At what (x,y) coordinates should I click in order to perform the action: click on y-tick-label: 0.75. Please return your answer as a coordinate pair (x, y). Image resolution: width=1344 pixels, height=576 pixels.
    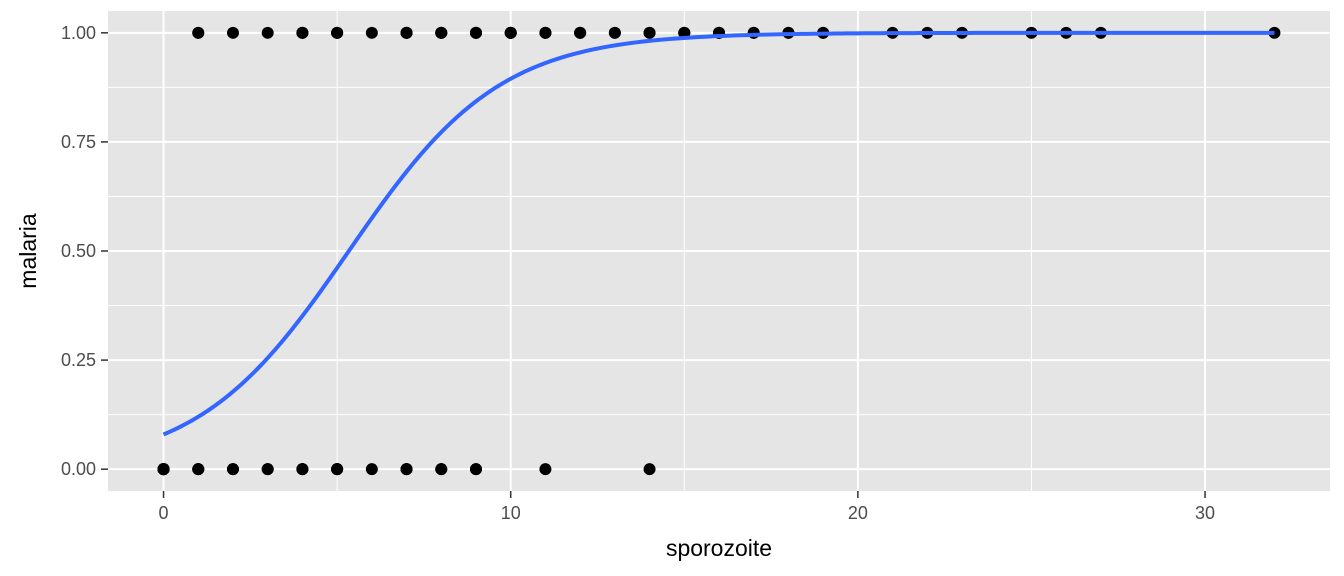
    Looking at the image, I should click on (78, 142).